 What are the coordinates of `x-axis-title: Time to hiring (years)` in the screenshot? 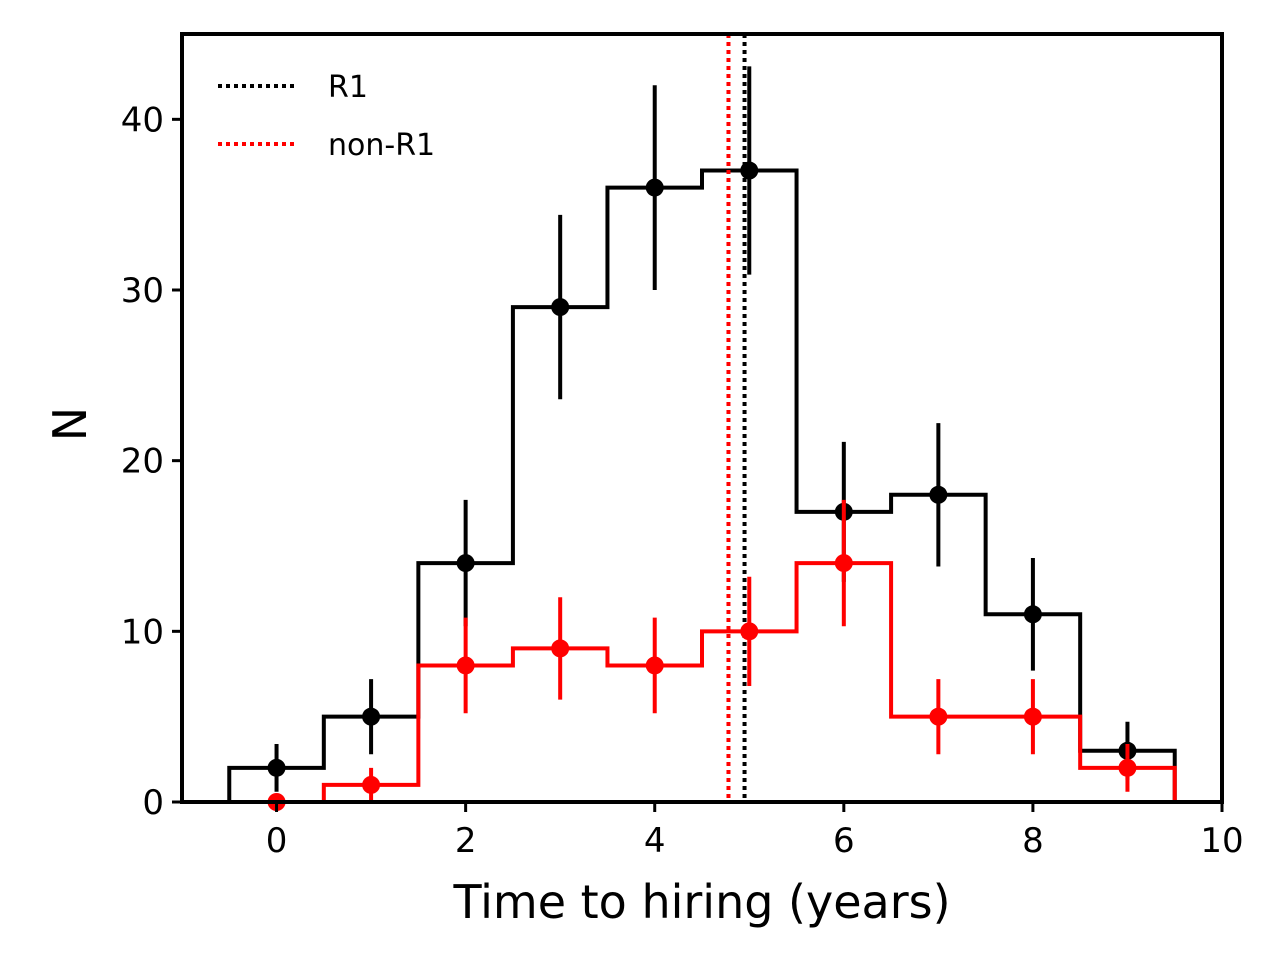 It's located at (701, 902).